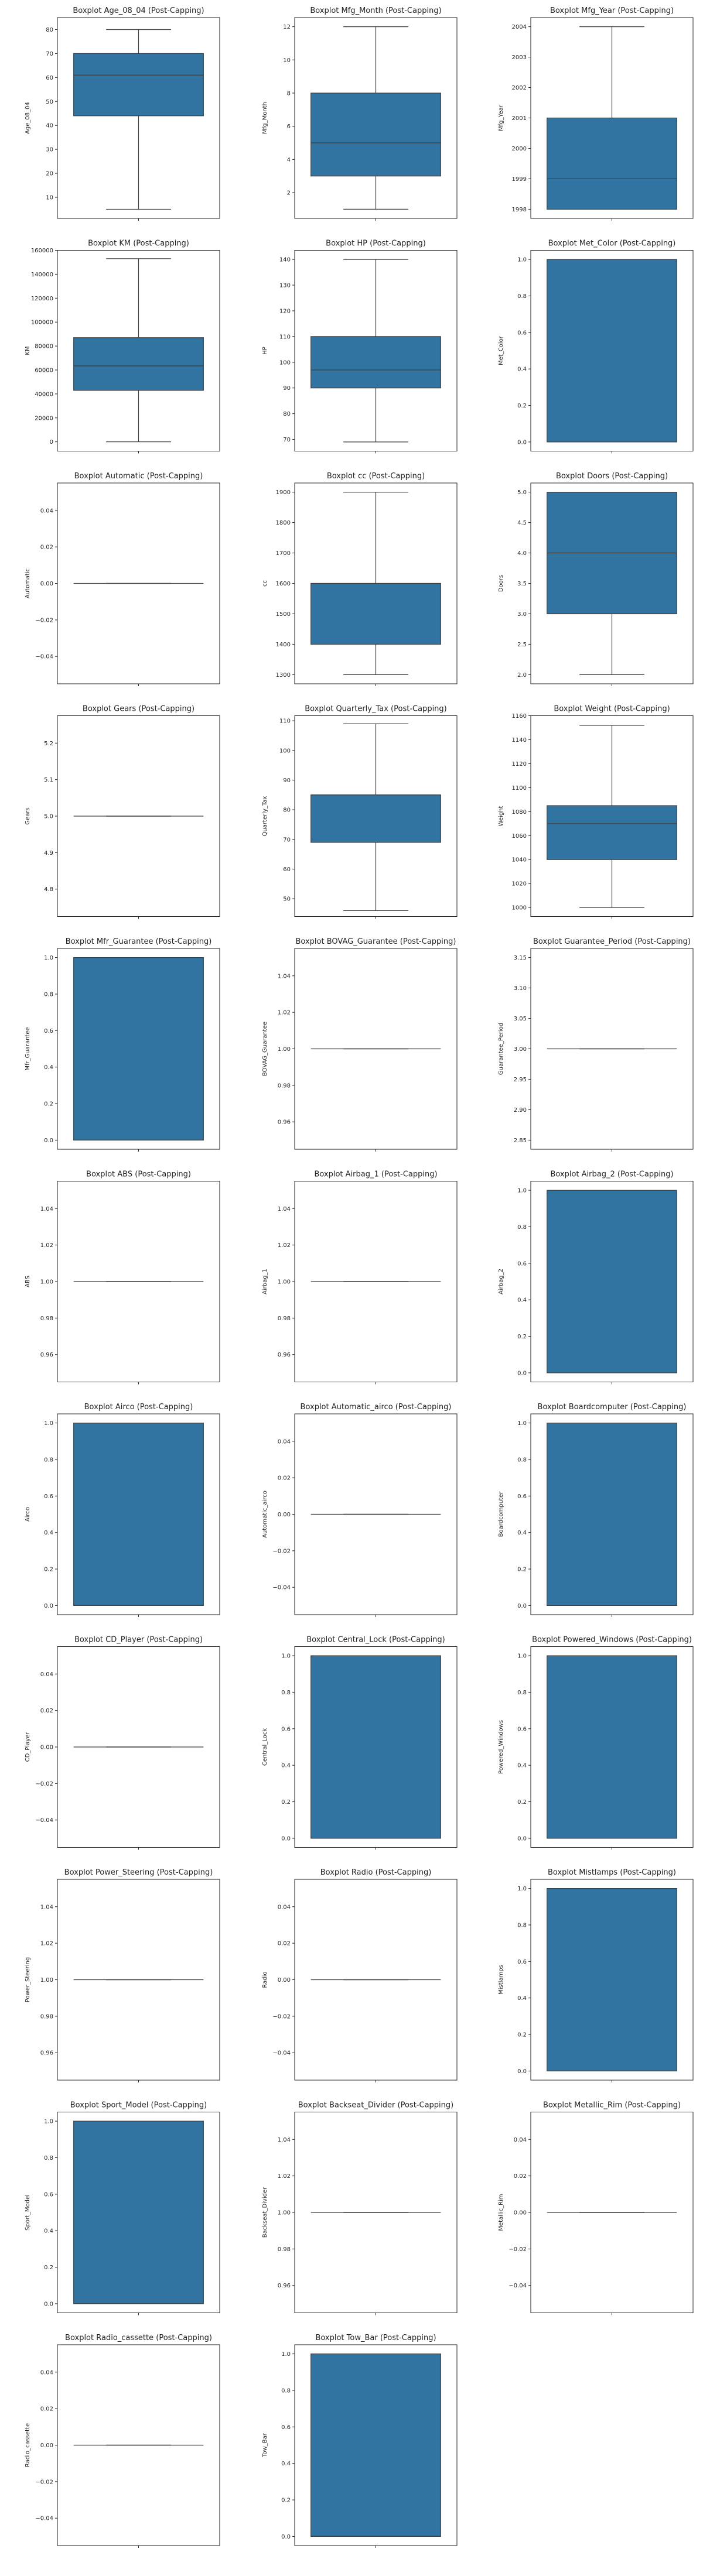 Image resolution: width=703 pixels, height=2576 pixels. What do you see at coordinates (285, 286) in the screenshot?
I see `y-tick-label: 130` at bounding box center [285, 286].